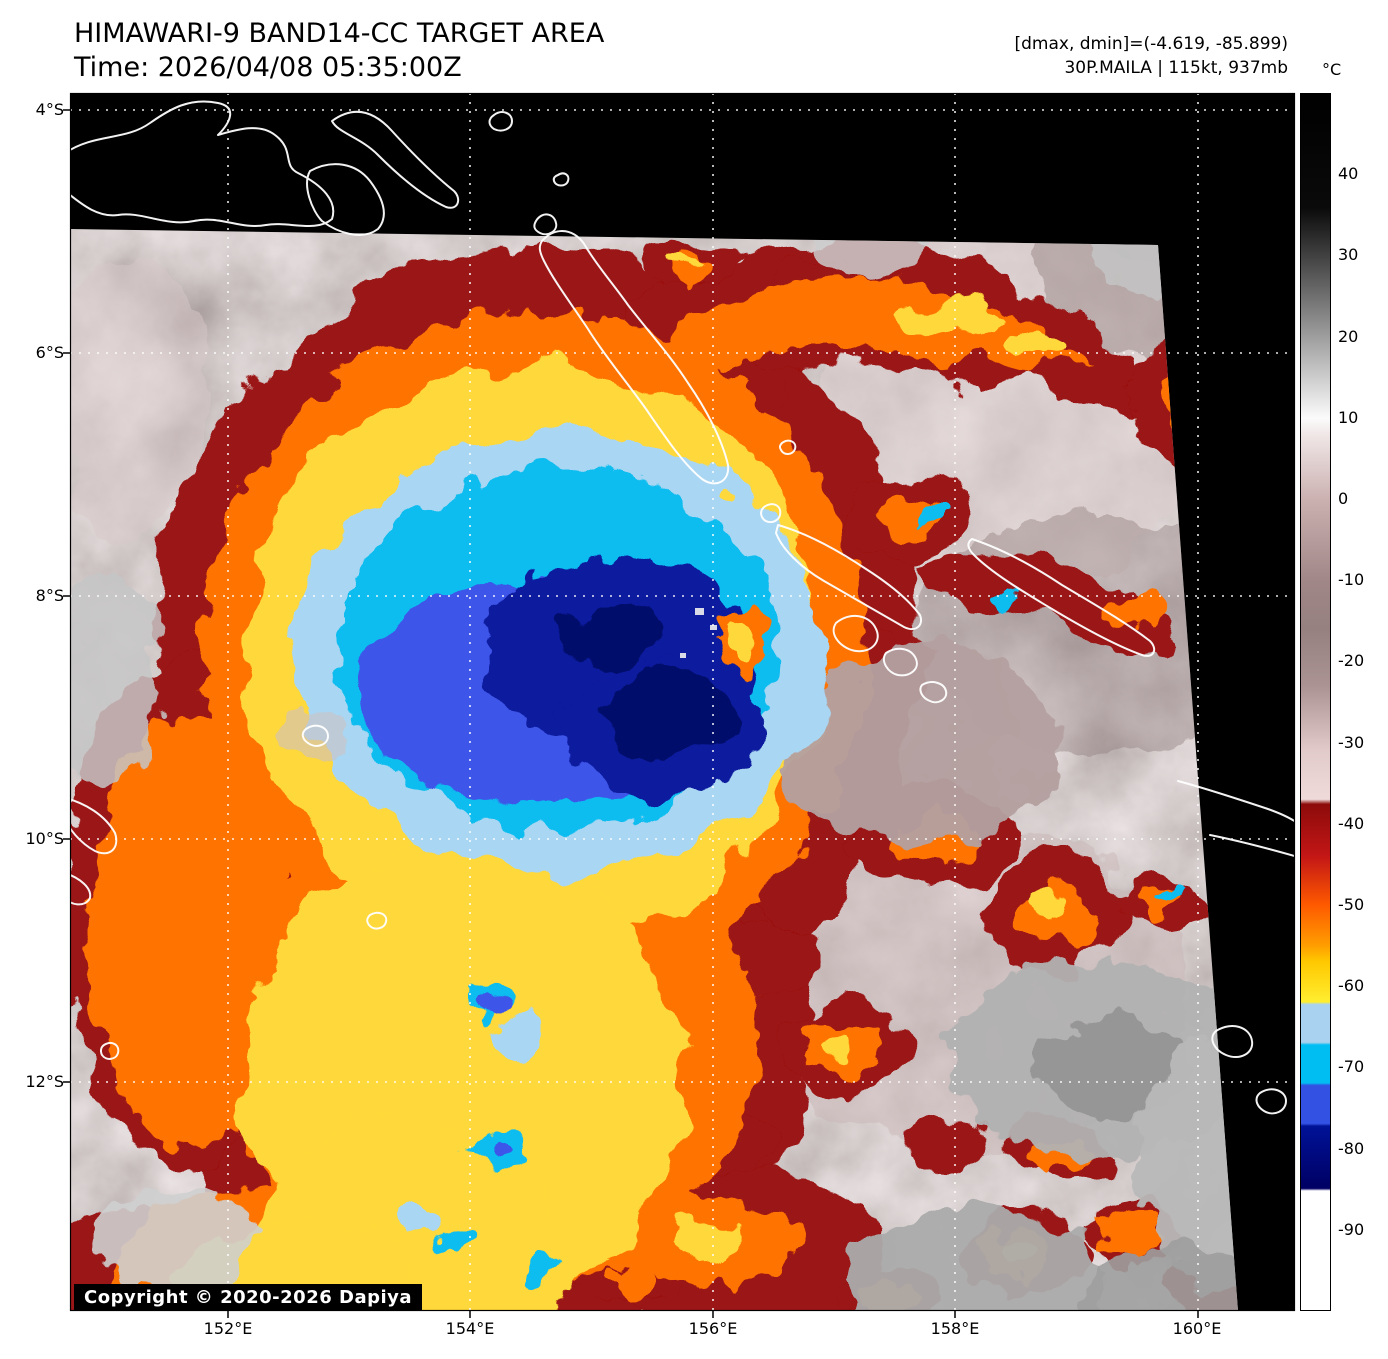 This screenshot has height=1359, width=1388. Describe the element at coordinates (698, 633) in the screenshot. I see `core-white-specks` at that location.